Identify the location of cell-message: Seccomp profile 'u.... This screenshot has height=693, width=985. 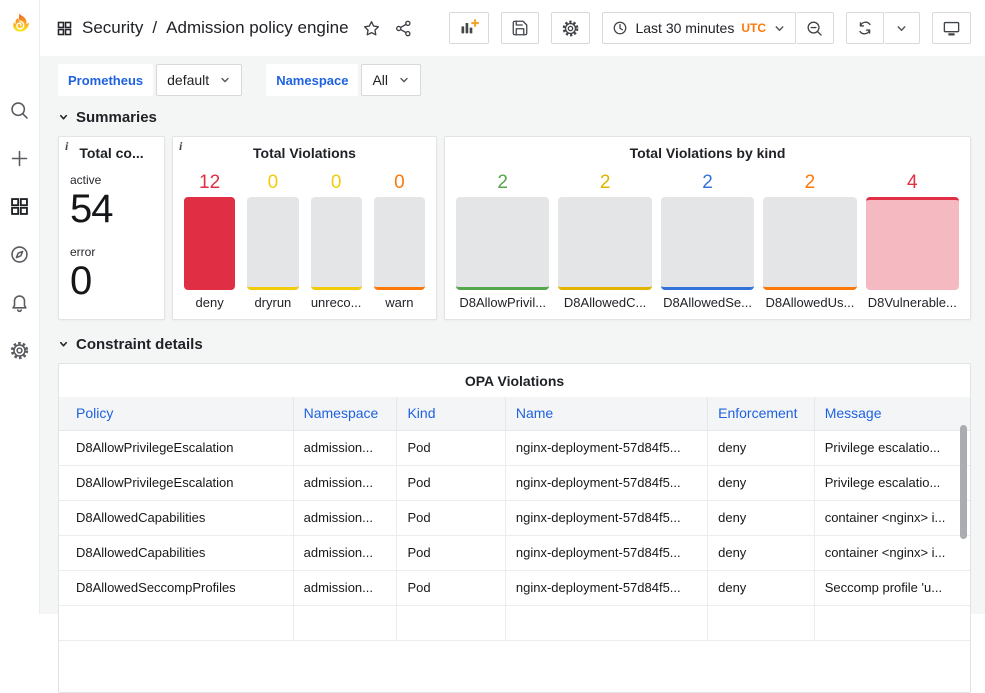
(891, 587).